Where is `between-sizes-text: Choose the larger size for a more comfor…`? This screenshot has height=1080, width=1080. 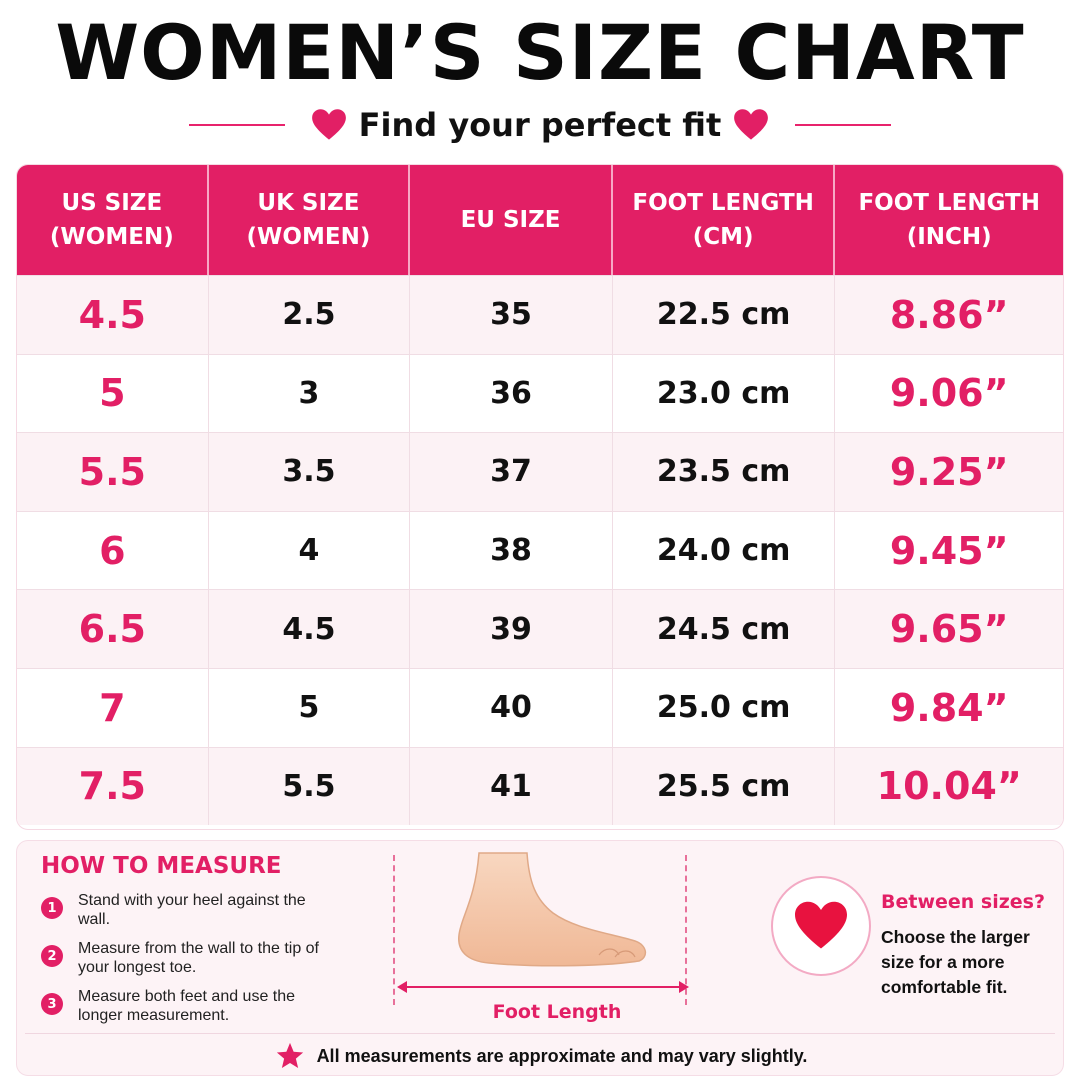
between-sizes-text: Choose the larger size for a more comfor… is located at coordinates (955, 962).